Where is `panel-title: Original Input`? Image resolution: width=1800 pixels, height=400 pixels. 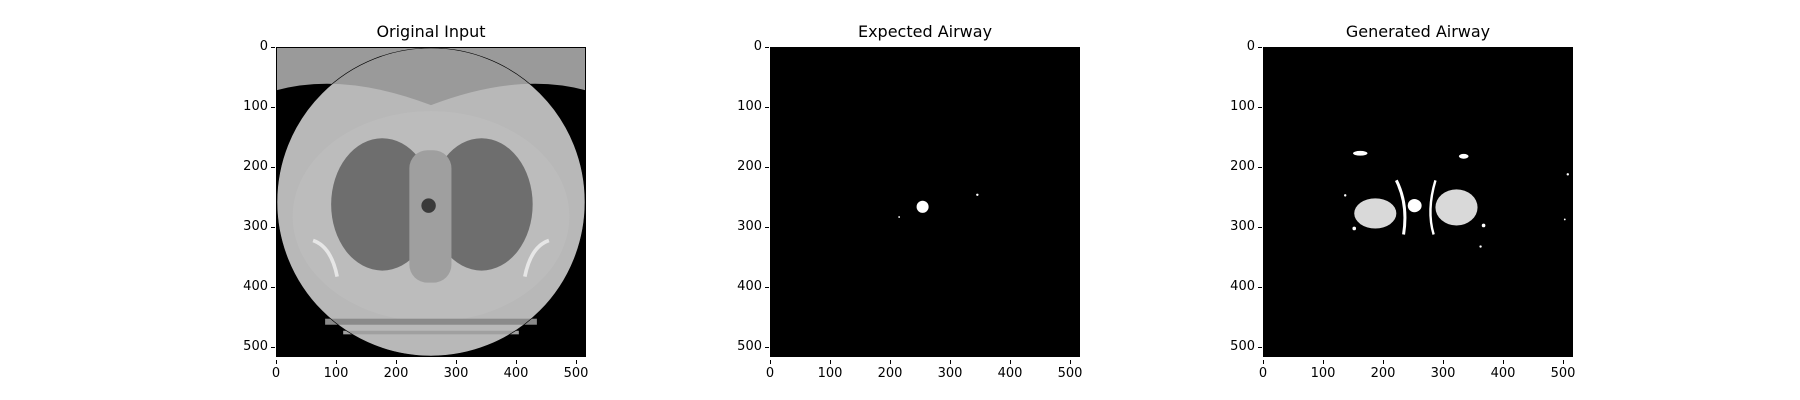 panel-title: Original Input is located at coordinates (431, 31).